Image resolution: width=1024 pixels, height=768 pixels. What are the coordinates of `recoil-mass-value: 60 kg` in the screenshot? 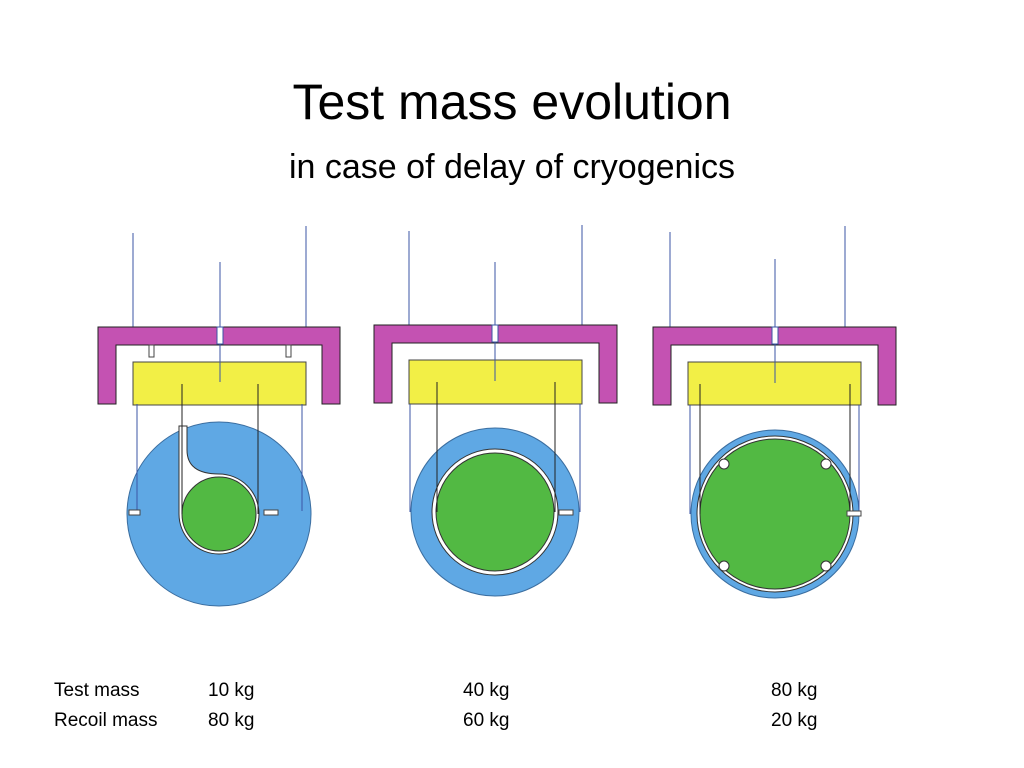 It's located at (486, 720).